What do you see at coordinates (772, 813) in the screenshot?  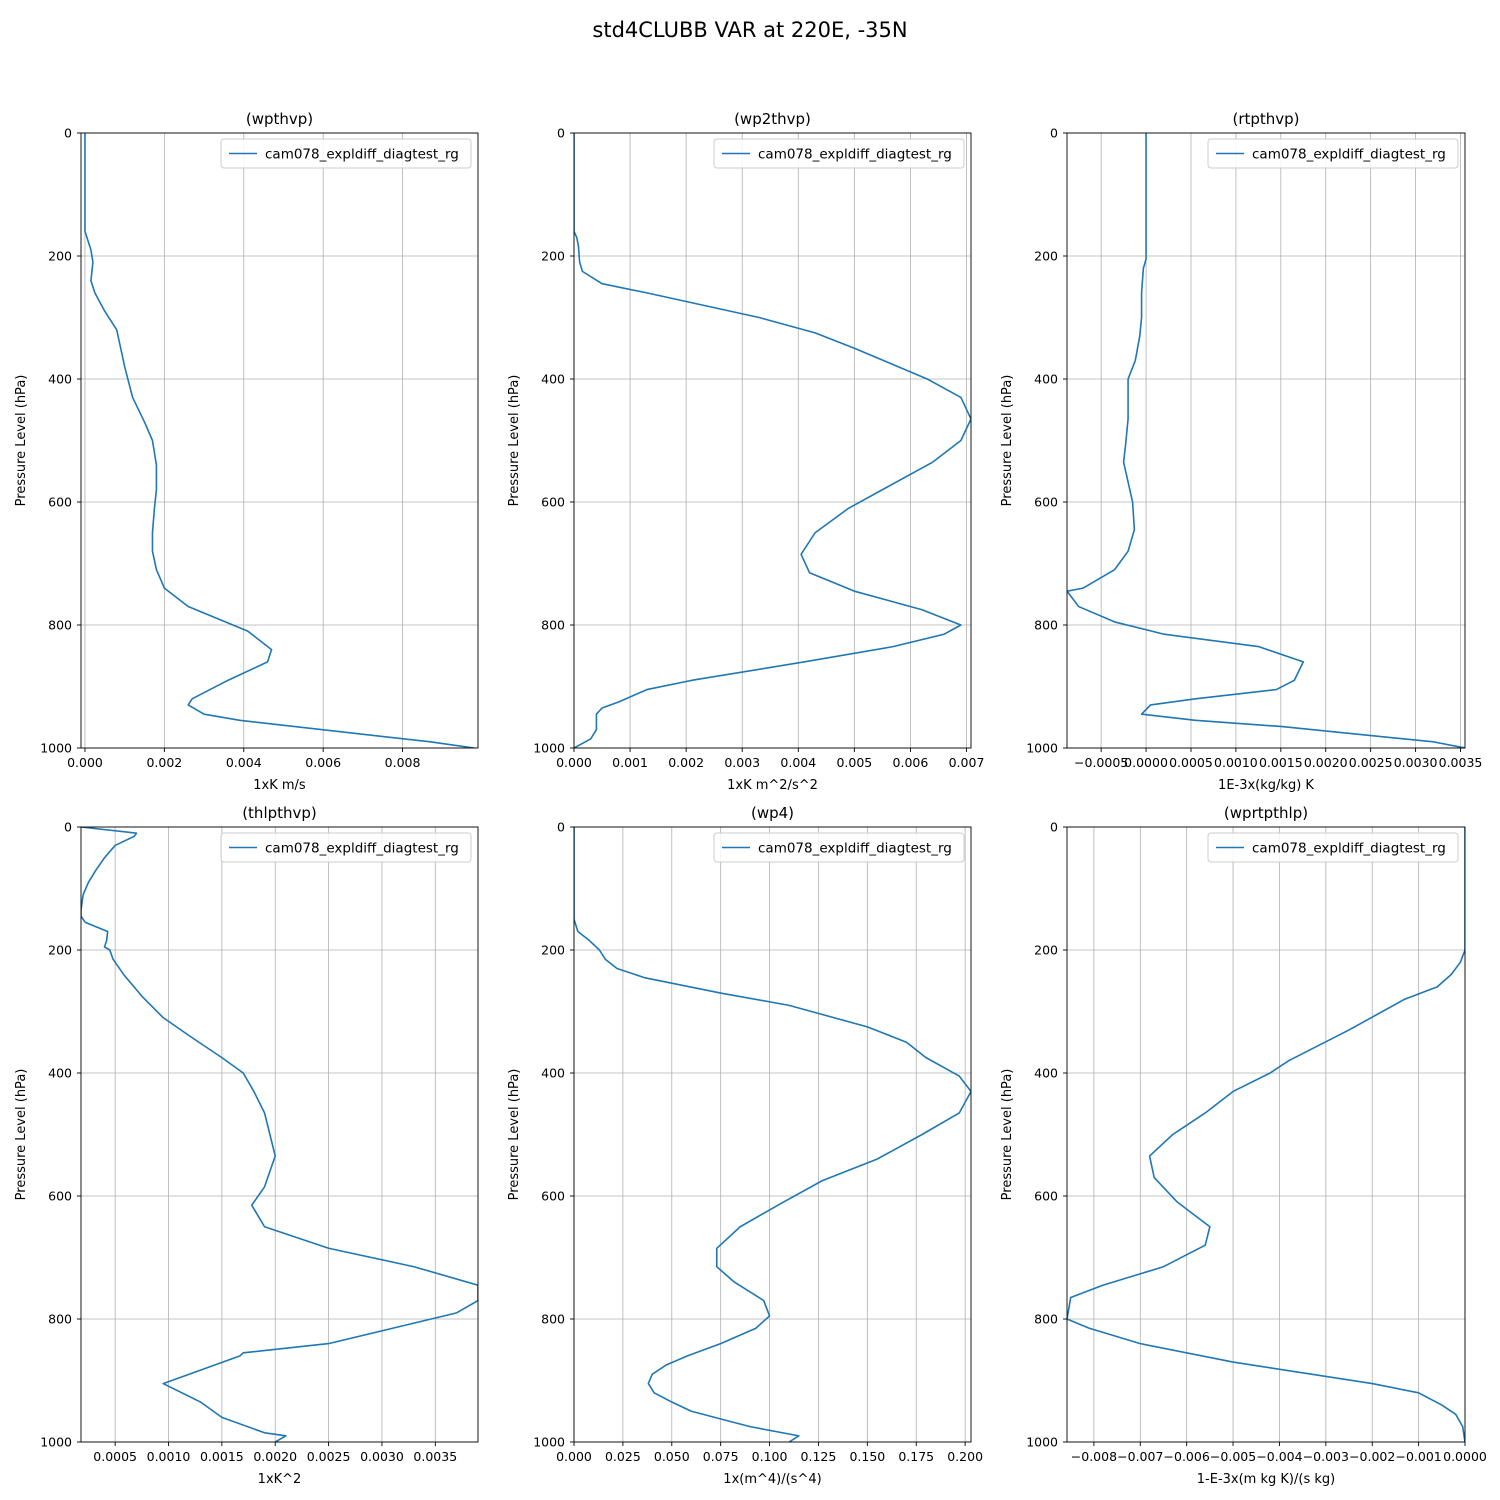 I see `panel-title: (wp4)` at bounding box center [772, 813].